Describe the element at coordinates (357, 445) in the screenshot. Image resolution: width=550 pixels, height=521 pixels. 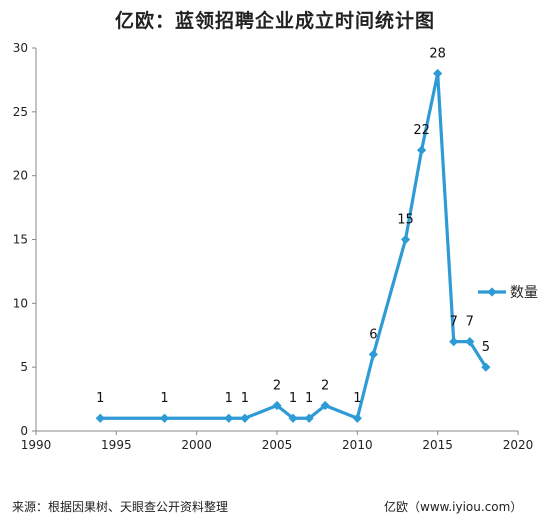
I see `x-tick-label: 2010` at that location.